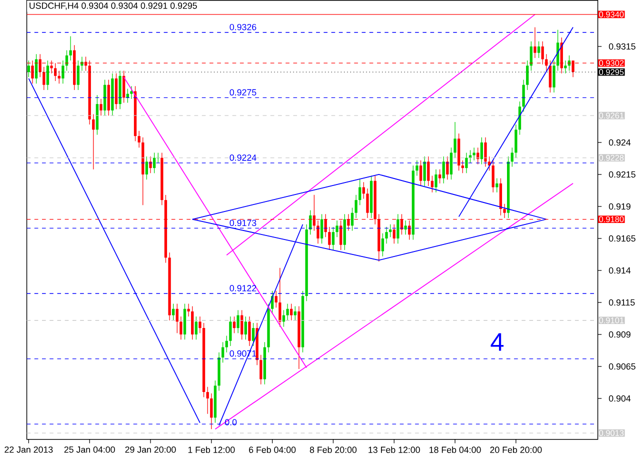 The image size is (640, 457). I want to click on ref-line-label: 0.9326, so click(243, 27).